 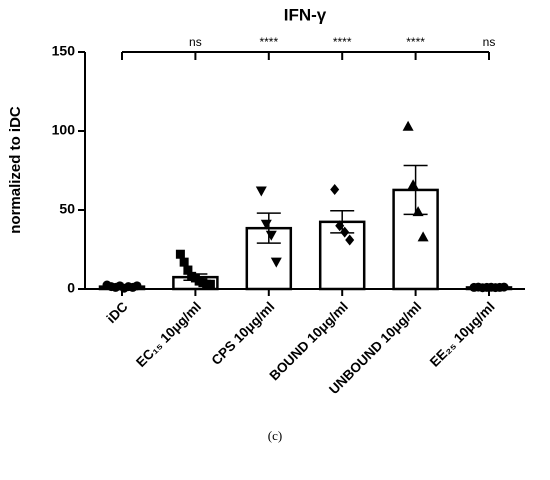 I want to click on y-tick-label: 100, so click(x=64, y=130).